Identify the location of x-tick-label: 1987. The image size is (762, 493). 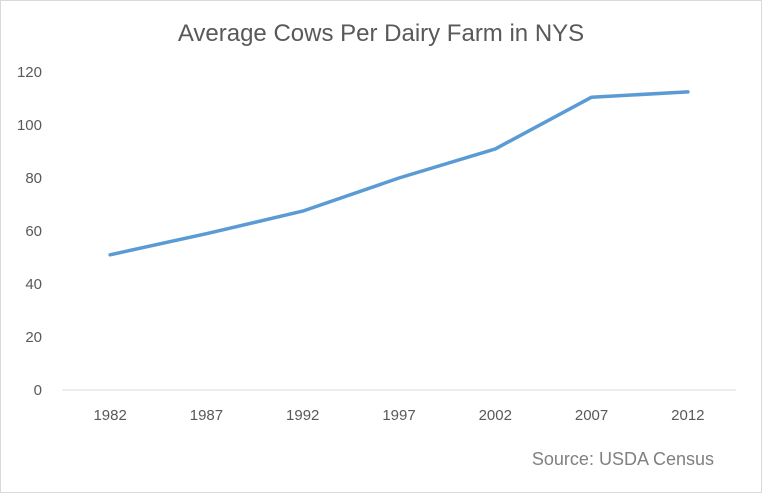
(206, 415).